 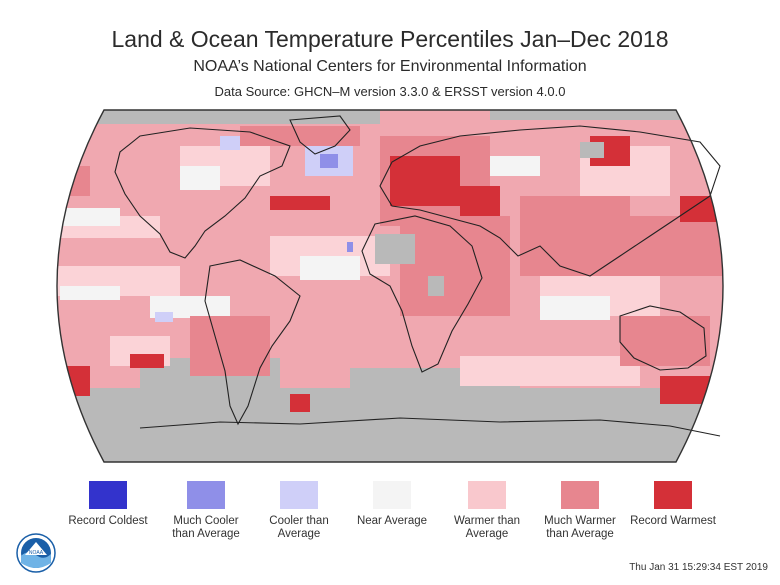 I want to click on record-warmest-north-atlantic, so click(x=300, y=203).